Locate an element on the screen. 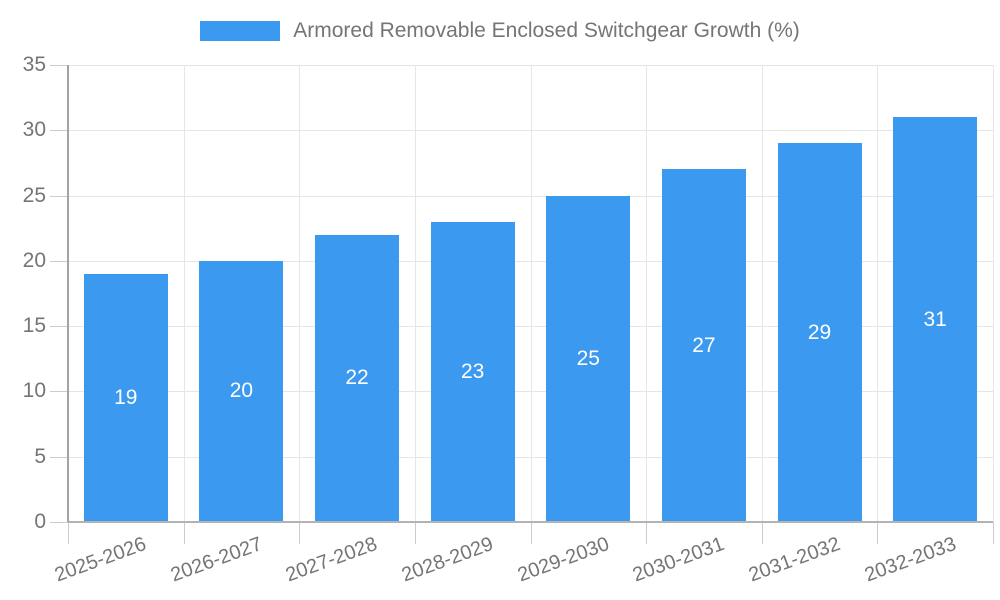 The height and width of the screenshot is (600, 1000). bar-value-label: 25 is located at coordinates (588, 358).